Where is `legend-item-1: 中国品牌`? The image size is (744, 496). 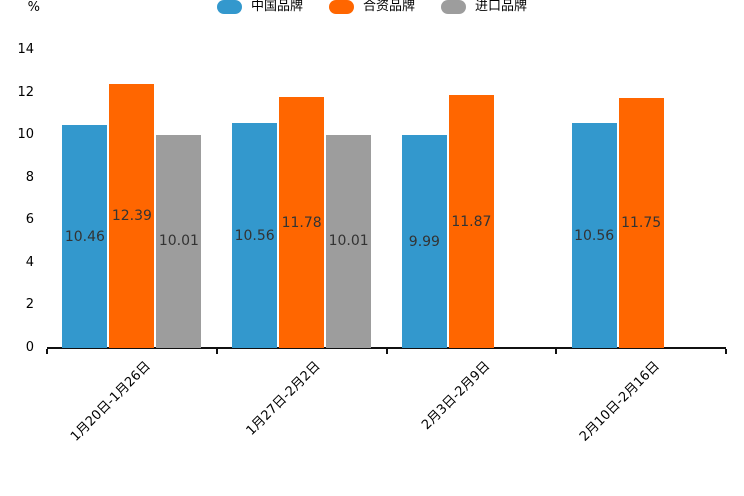 legend-item-1: 中国品牌 is located at coordinates (259, 7).